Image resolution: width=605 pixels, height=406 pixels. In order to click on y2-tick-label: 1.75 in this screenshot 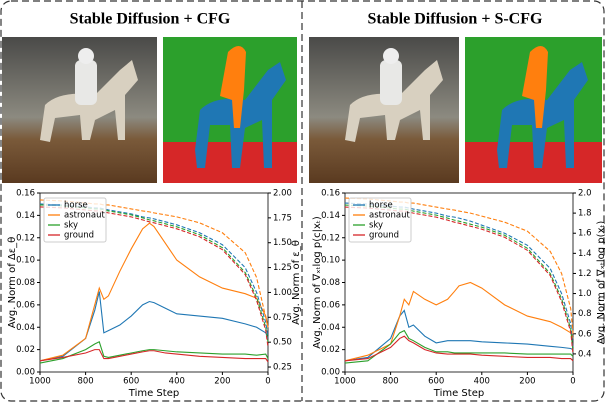, I will do `click(282, 218)`.